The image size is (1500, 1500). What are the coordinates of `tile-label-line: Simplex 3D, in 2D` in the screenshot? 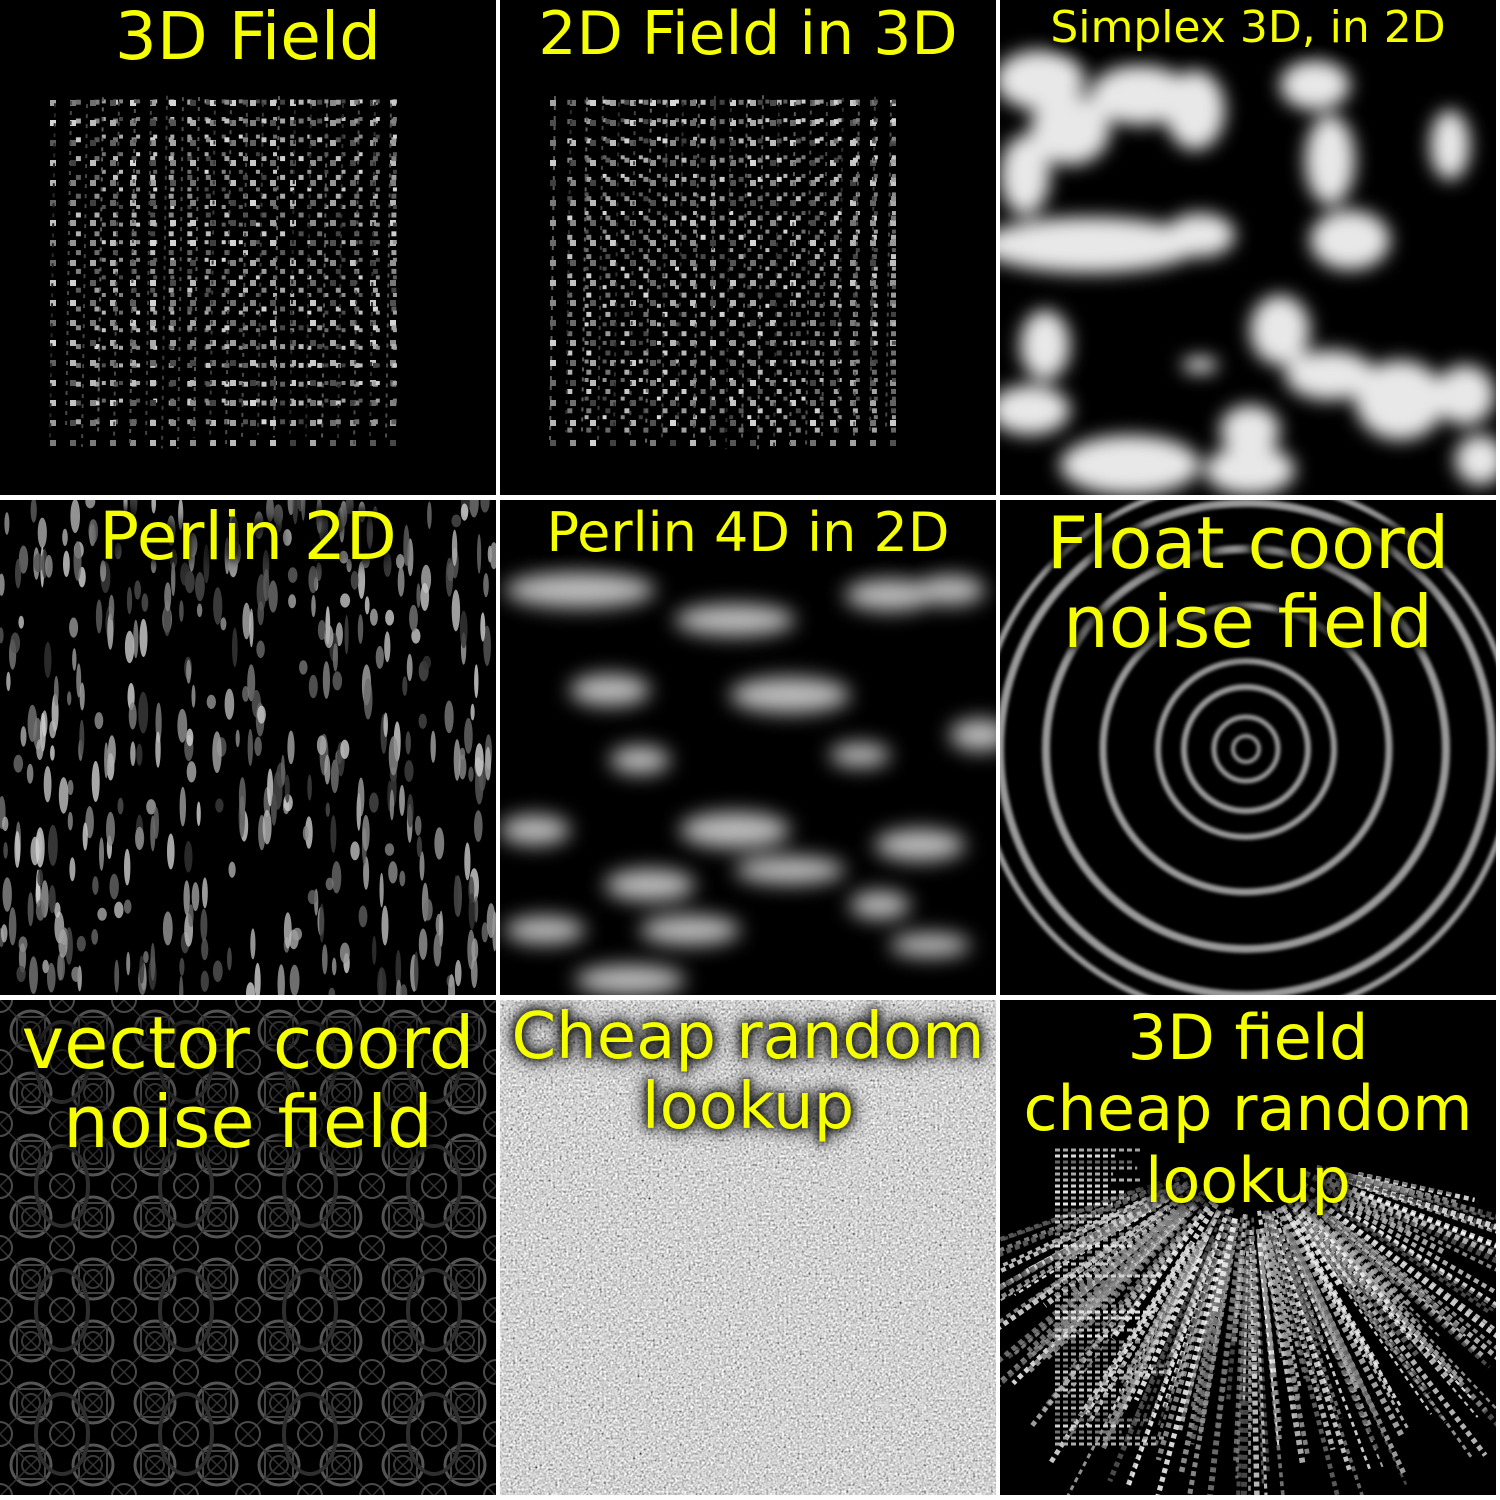 It's located at (1248, 27).